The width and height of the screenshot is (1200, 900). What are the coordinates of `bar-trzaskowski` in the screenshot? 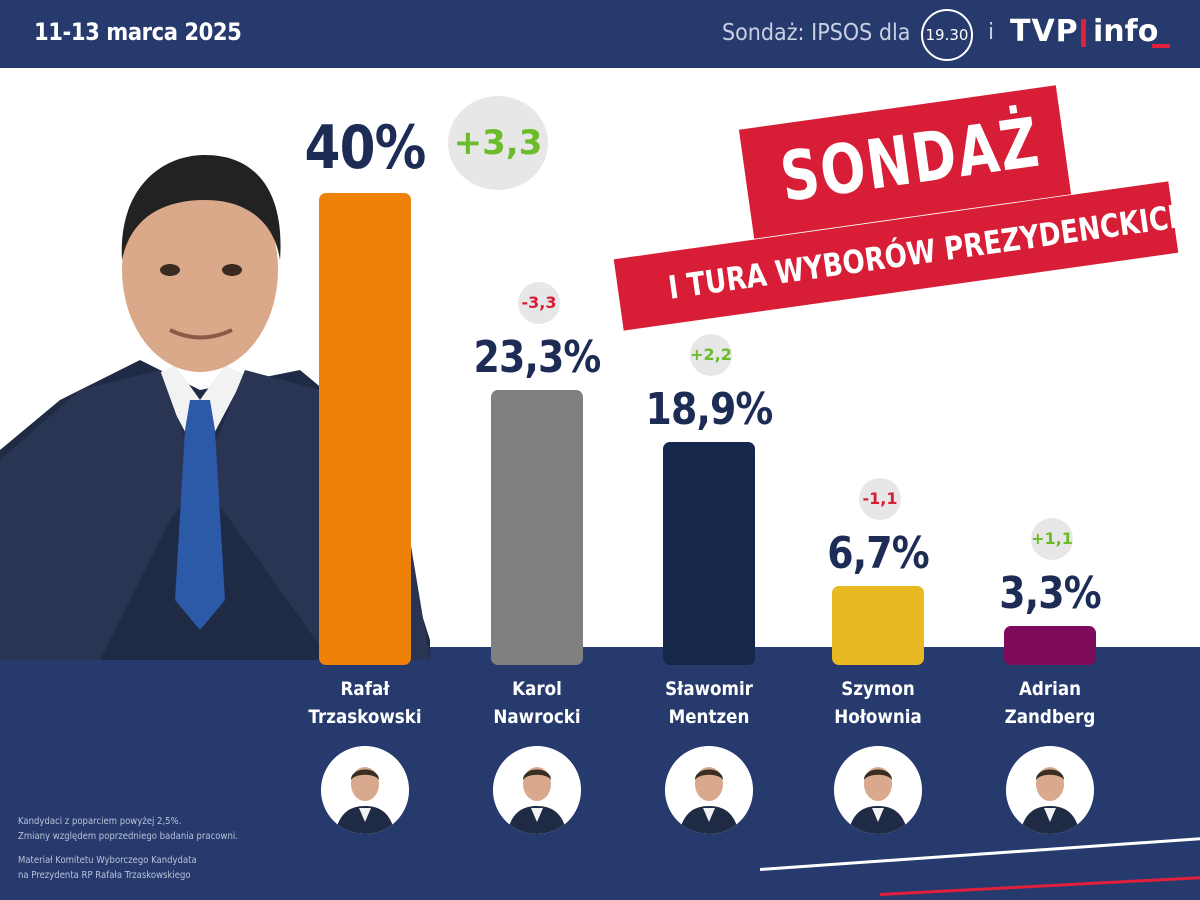 It's located at (365, 429).